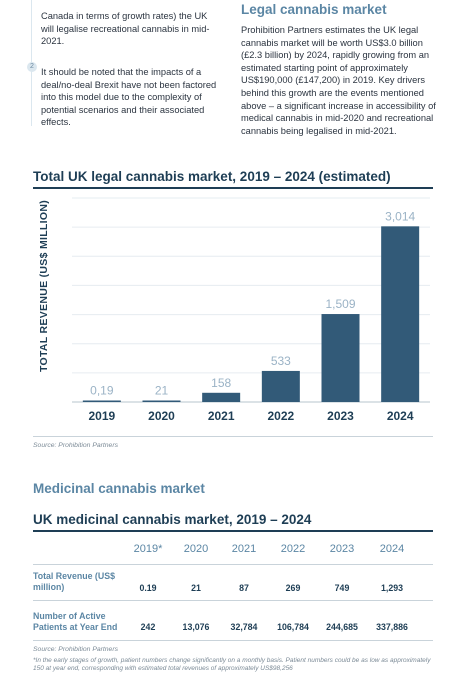  What do you see at coordinates (148, 627) in the screenshot?
I see `table-cell: 242` at bounding box center [148, 627].